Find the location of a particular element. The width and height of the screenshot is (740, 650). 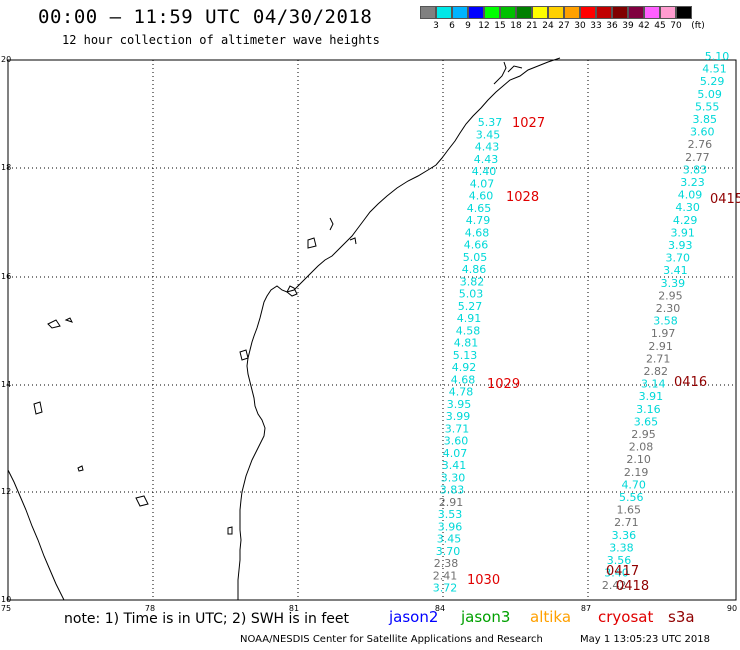

legend-label: 33 is located at coordinates (596, 26).